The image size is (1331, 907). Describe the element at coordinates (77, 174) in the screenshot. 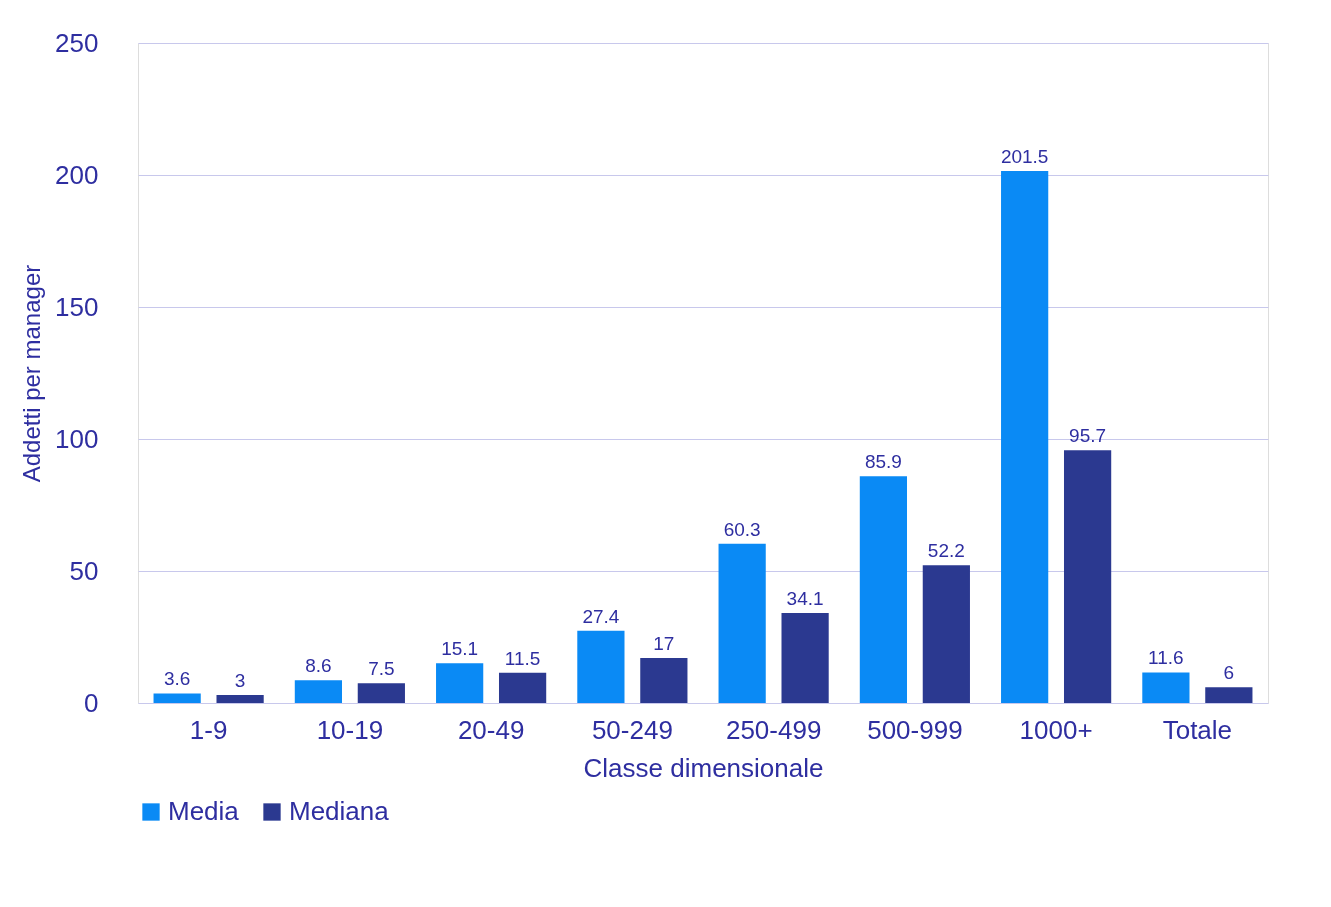

I see `y-tick-label: 200` at that location.